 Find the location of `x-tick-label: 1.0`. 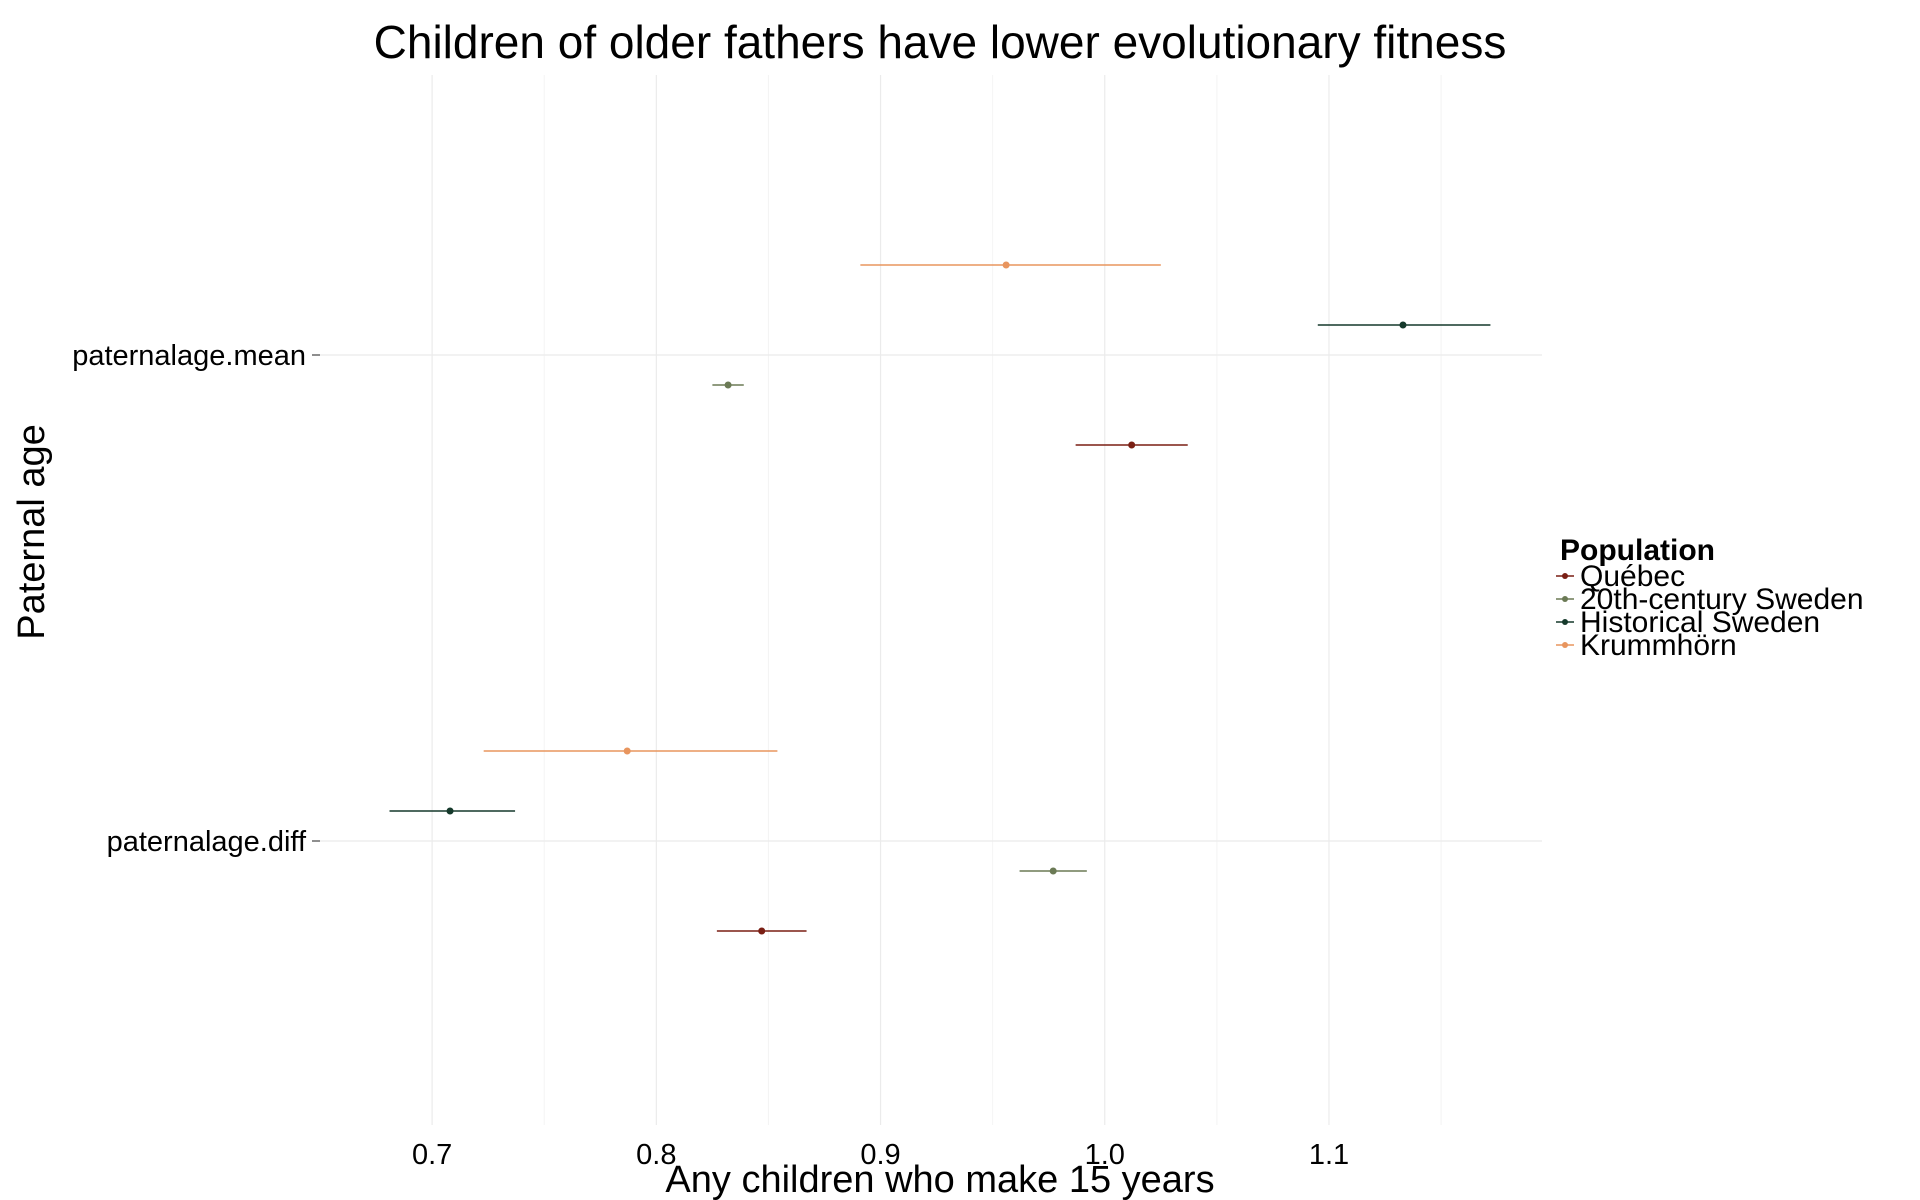

x-tick-label: 1.0 is located at coordinates (1105, 1155).